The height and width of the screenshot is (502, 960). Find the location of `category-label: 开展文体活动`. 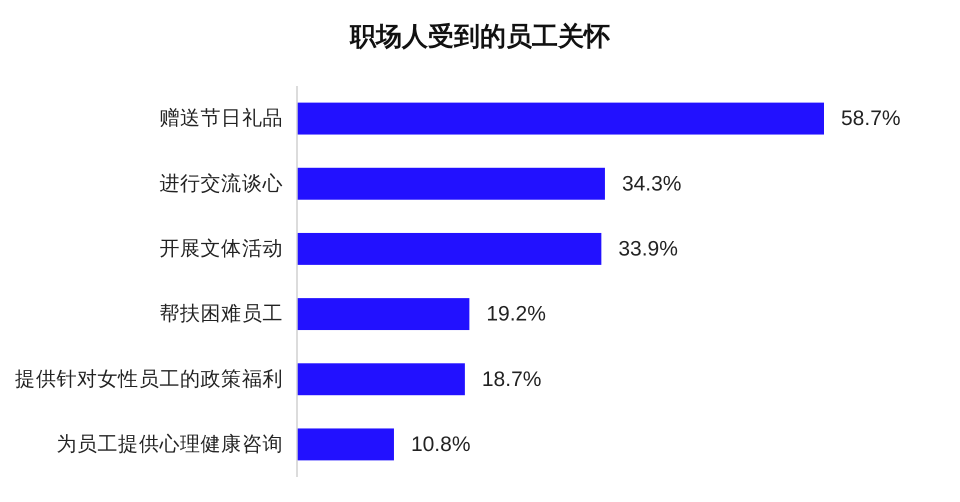

category-label: 开展文体活动 is located at coordinates (221, 249).